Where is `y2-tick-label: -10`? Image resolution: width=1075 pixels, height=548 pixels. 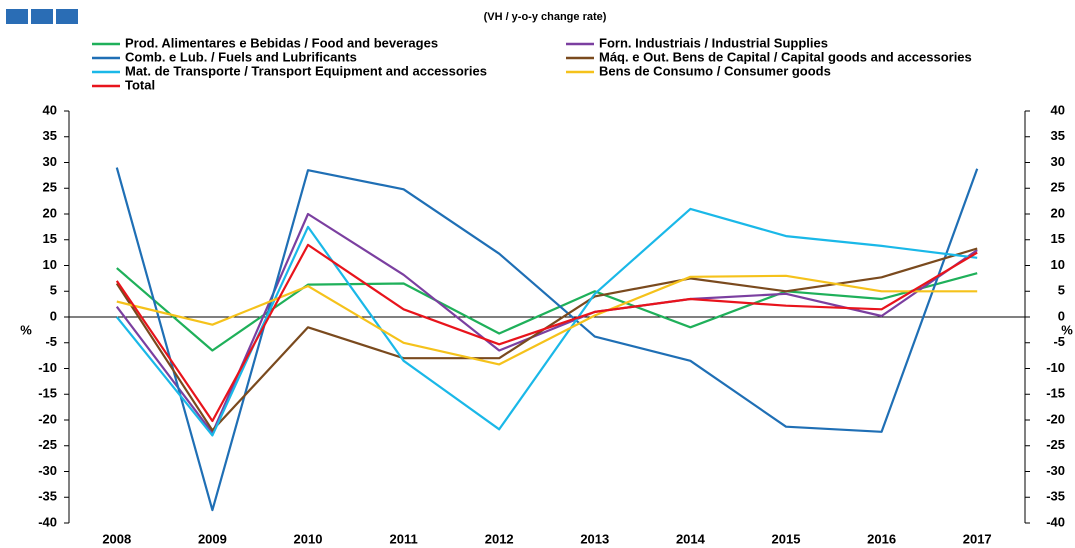
y2-tick-label: -10 is located at coordinates (1055, 367).